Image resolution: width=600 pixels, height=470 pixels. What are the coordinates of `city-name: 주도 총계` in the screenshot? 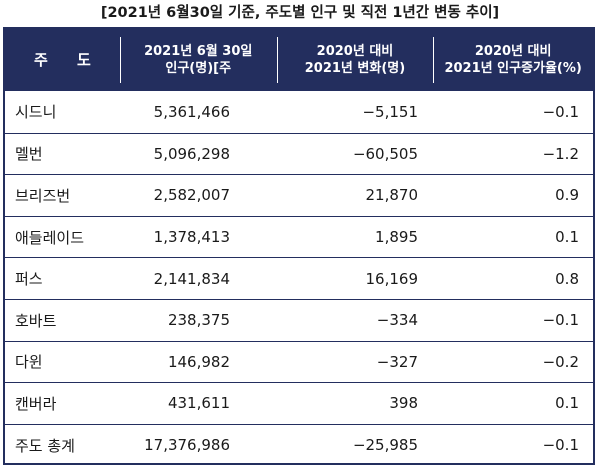 It's located at (45, 445).